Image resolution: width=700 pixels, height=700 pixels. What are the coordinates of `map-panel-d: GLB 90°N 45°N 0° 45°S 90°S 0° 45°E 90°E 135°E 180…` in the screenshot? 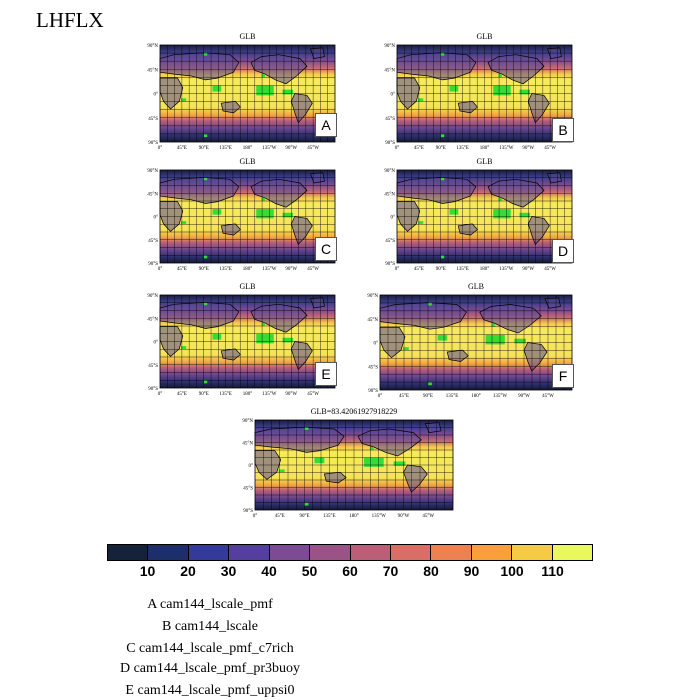 It's located at (479, 214).